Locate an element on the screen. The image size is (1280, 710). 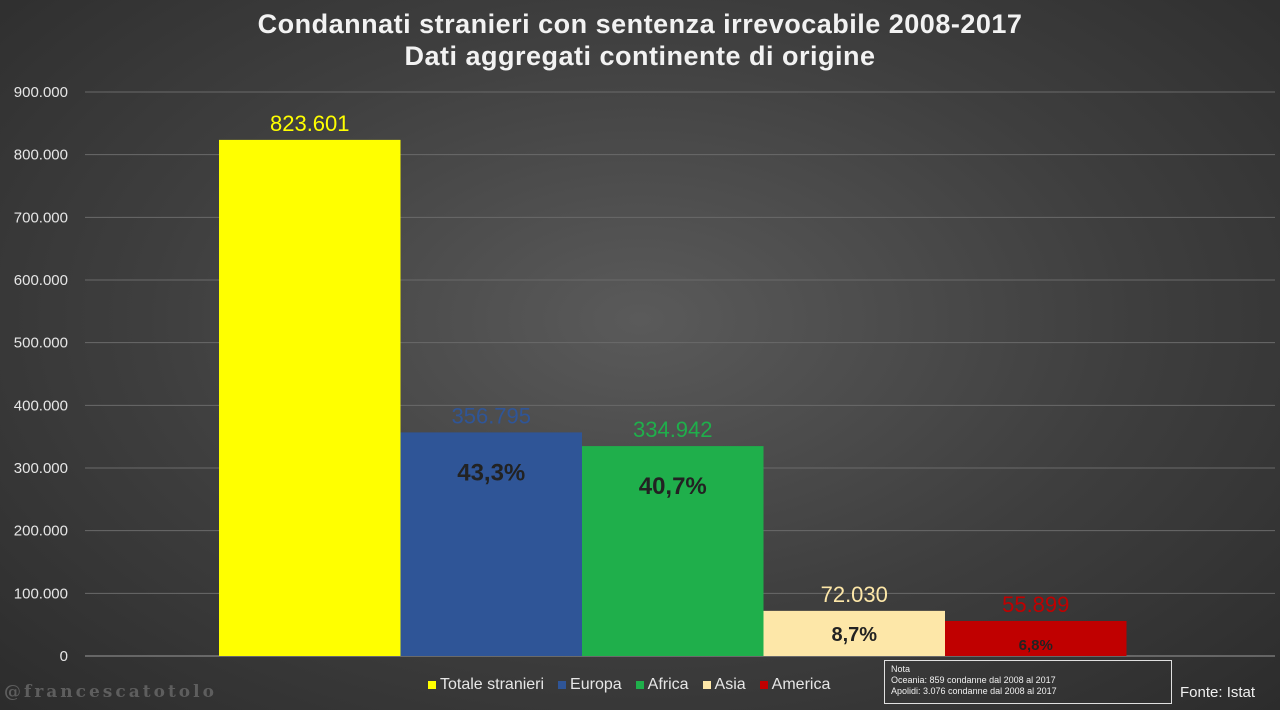
y-tick-label: 500.000 is located at coordinates (41, 343).